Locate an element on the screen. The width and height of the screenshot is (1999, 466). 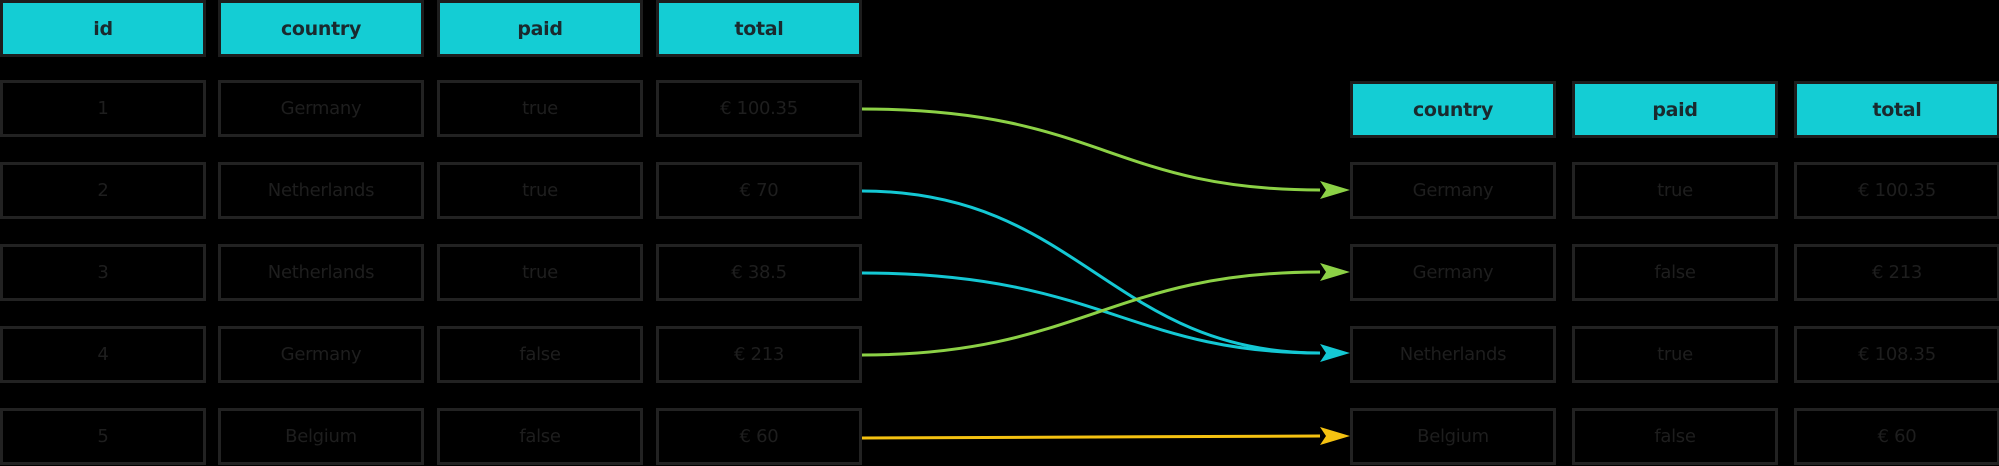
result-cell-total: € 213 is located at coordinates (1896, 272).